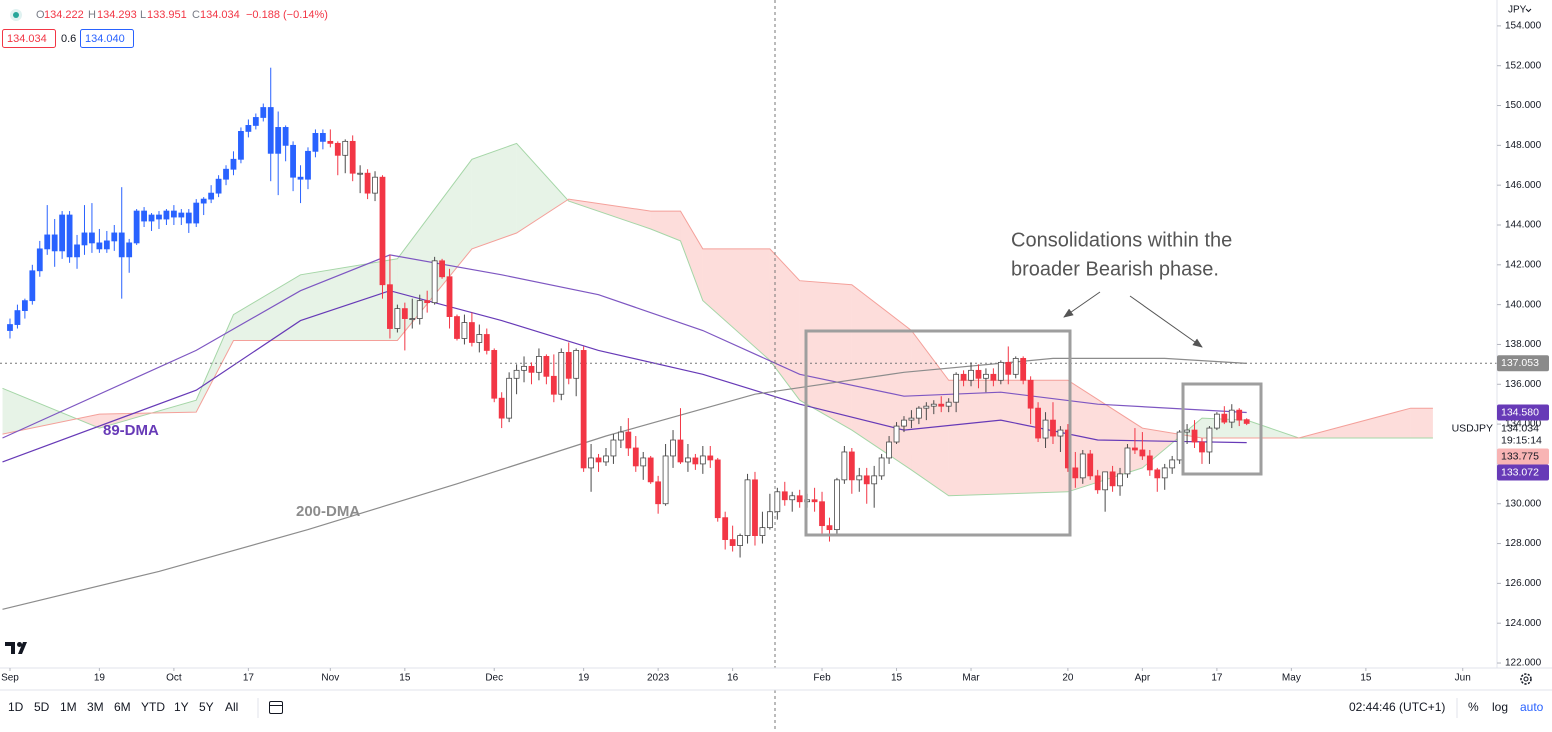 The image size is (1552, 732). Describe the element at coordinates (64, 15) in the screenshot. I see `ohlc-value: 134.222` at that location.